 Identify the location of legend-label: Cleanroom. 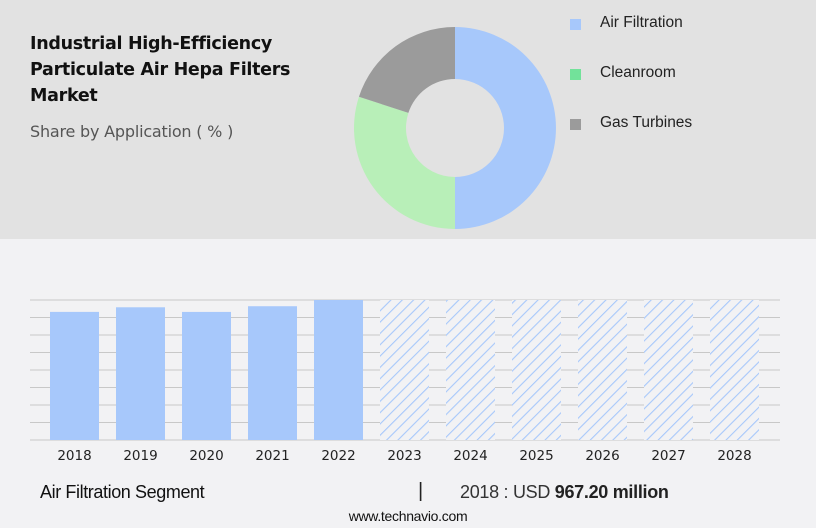
(638, 72).